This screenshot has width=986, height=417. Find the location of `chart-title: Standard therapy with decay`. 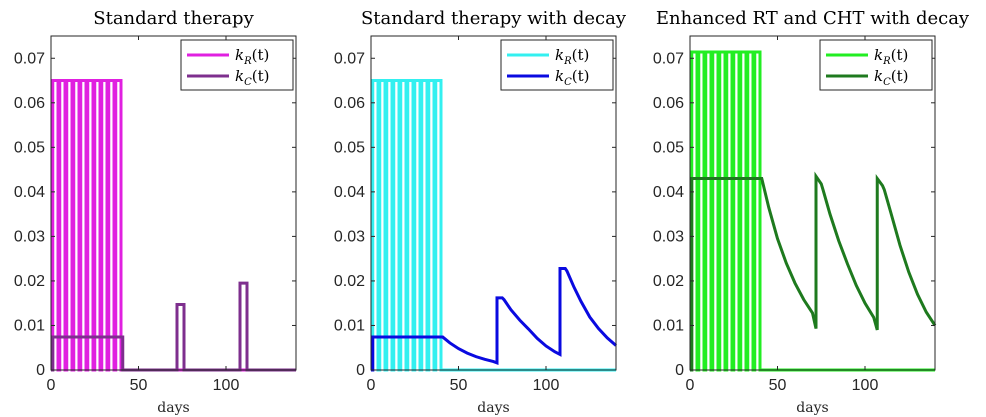

chart-title: Standard therapy with decay is located at coordinates (494, 18).